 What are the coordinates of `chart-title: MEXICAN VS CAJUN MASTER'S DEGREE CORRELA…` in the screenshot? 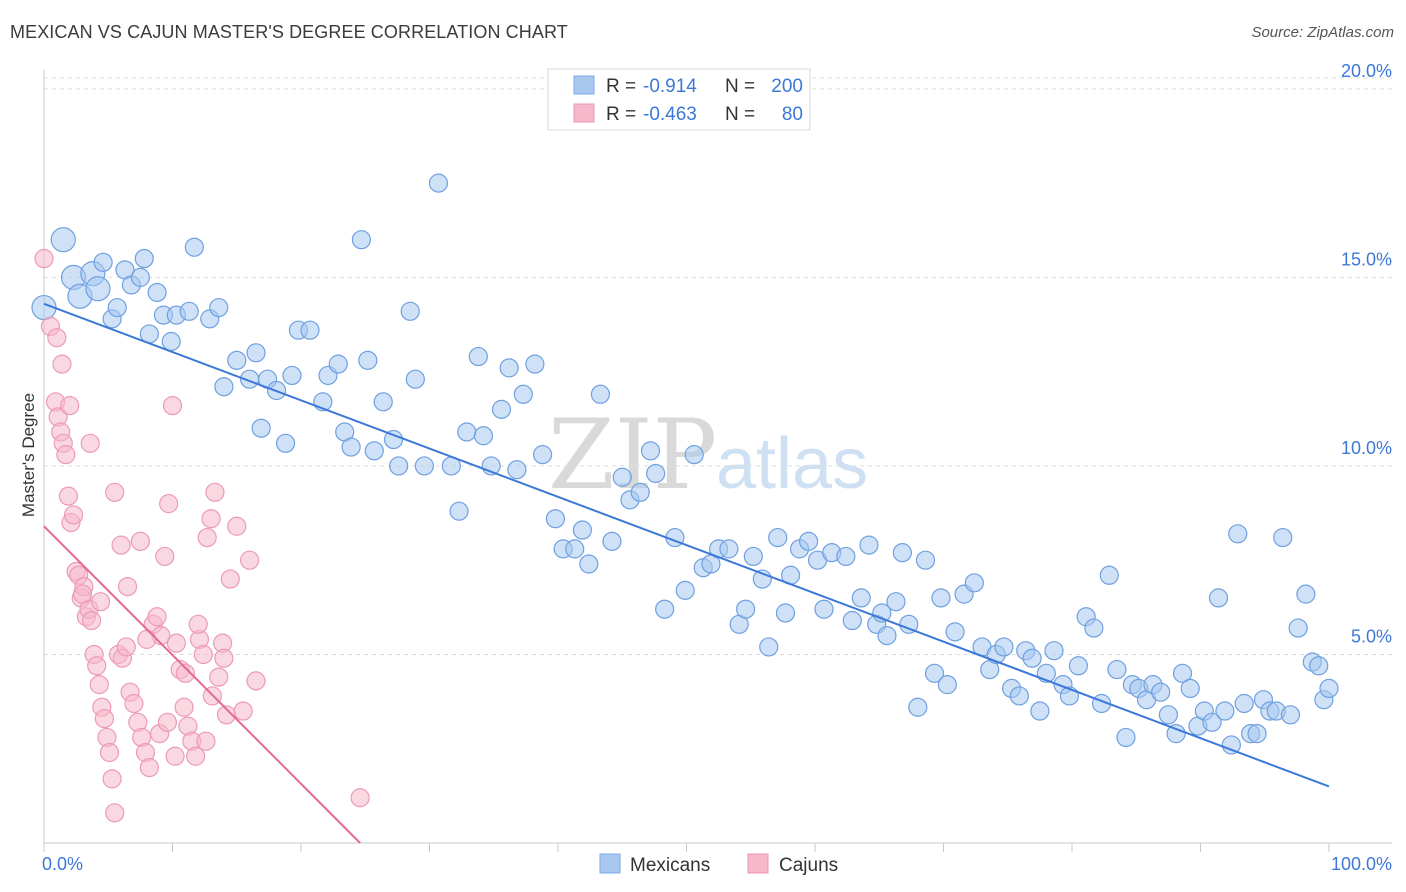 It's located at (289, 32).